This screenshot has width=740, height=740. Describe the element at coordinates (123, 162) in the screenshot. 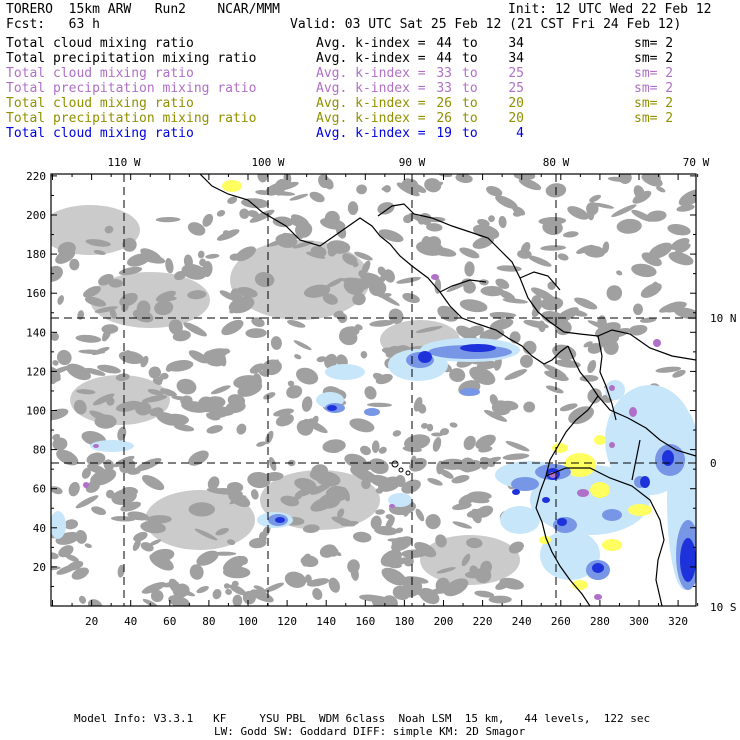

I see `longitude-label: 110 W` at that location.